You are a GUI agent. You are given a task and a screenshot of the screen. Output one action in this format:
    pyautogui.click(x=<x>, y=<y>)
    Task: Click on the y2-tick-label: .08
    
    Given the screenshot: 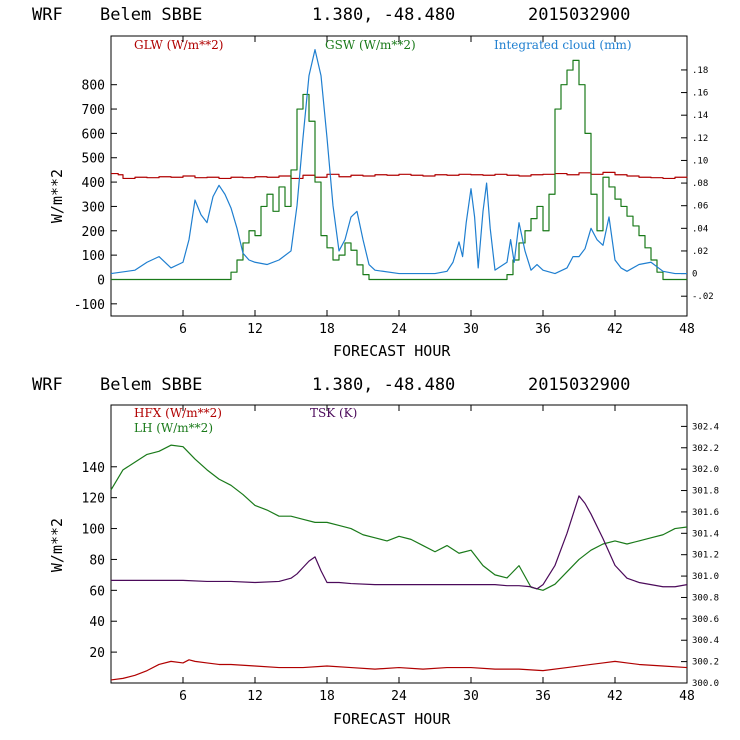 What is the action you would take?
    pyautogui.click(x=700, y=184)
    